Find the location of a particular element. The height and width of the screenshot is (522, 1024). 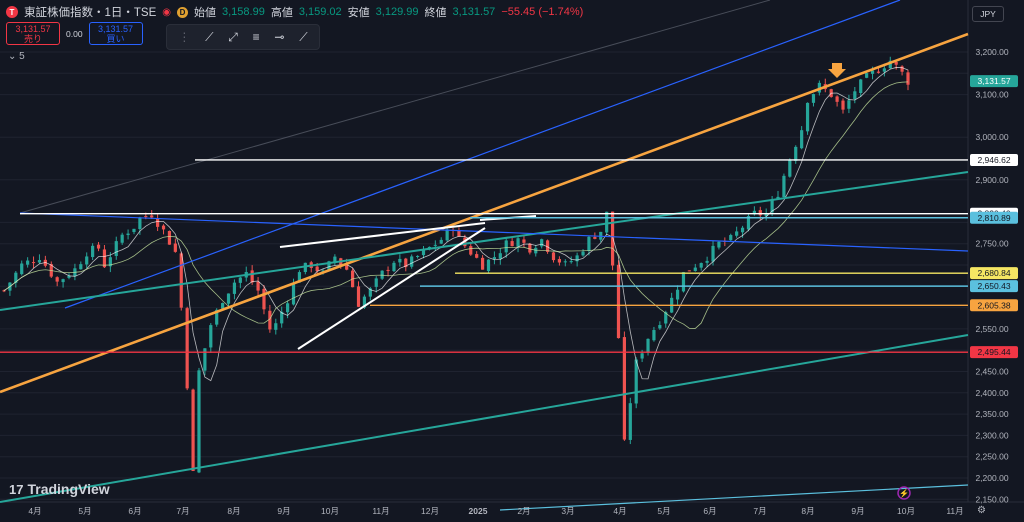

x-tick-label: 7月 is located at coordinates (759, 511).